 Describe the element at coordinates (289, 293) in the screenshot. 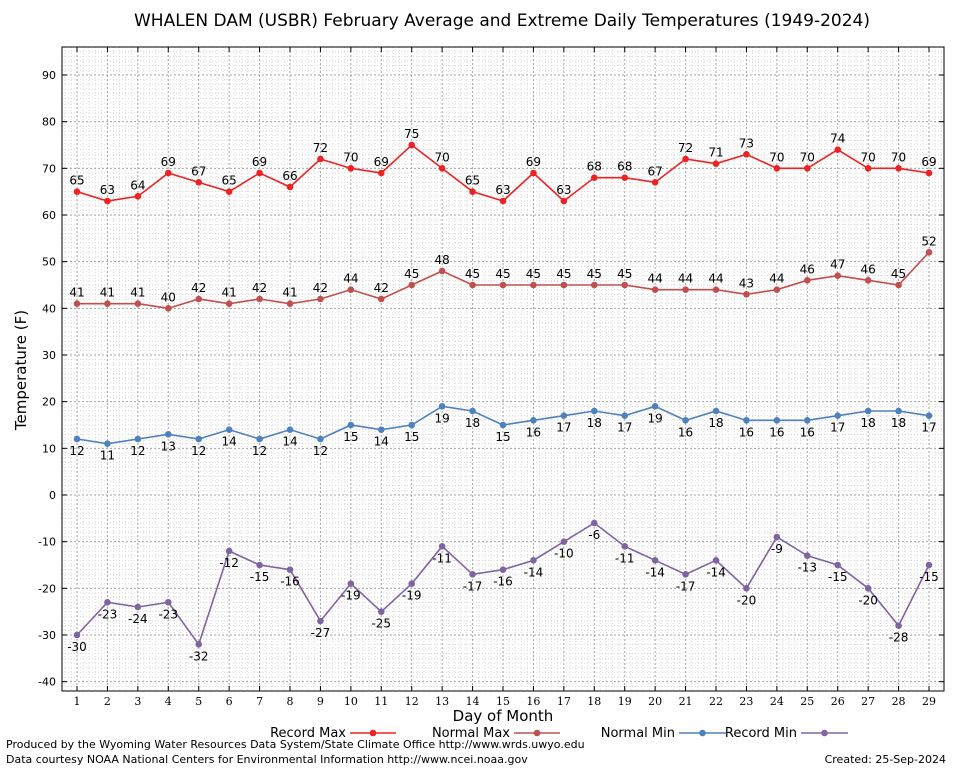

I see `normal-max-data-label: 41` at that location.